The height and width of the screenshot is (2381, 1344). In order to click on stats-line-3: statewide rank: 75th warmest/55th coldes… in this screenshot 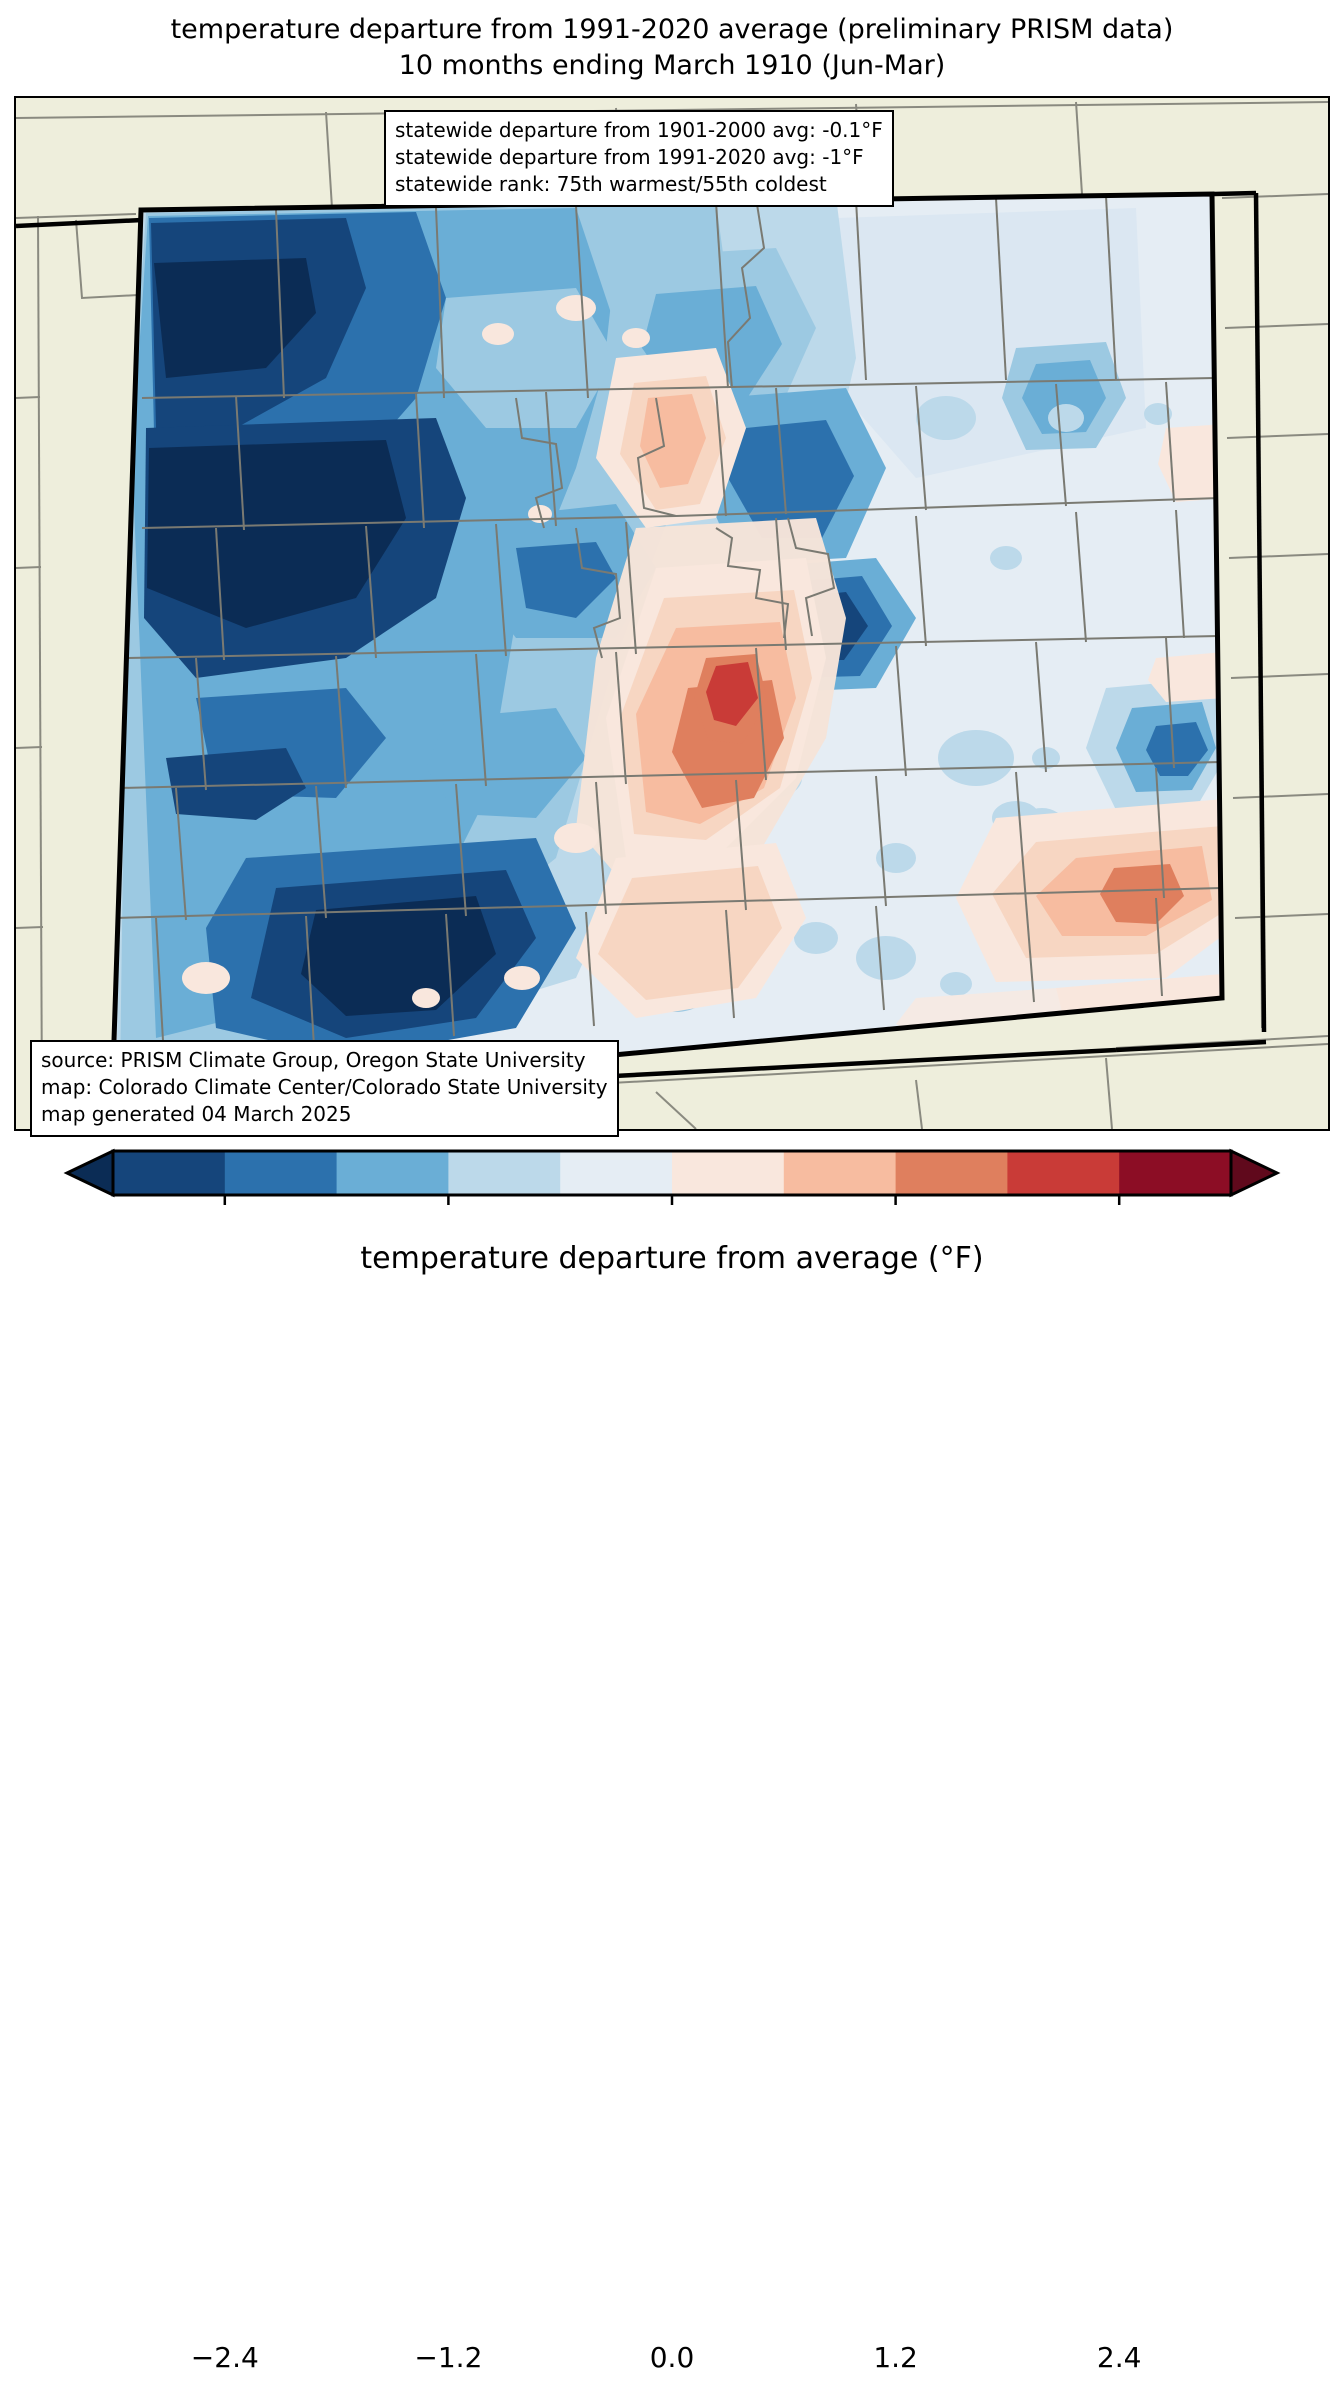, I will do `click(611, 184)`.